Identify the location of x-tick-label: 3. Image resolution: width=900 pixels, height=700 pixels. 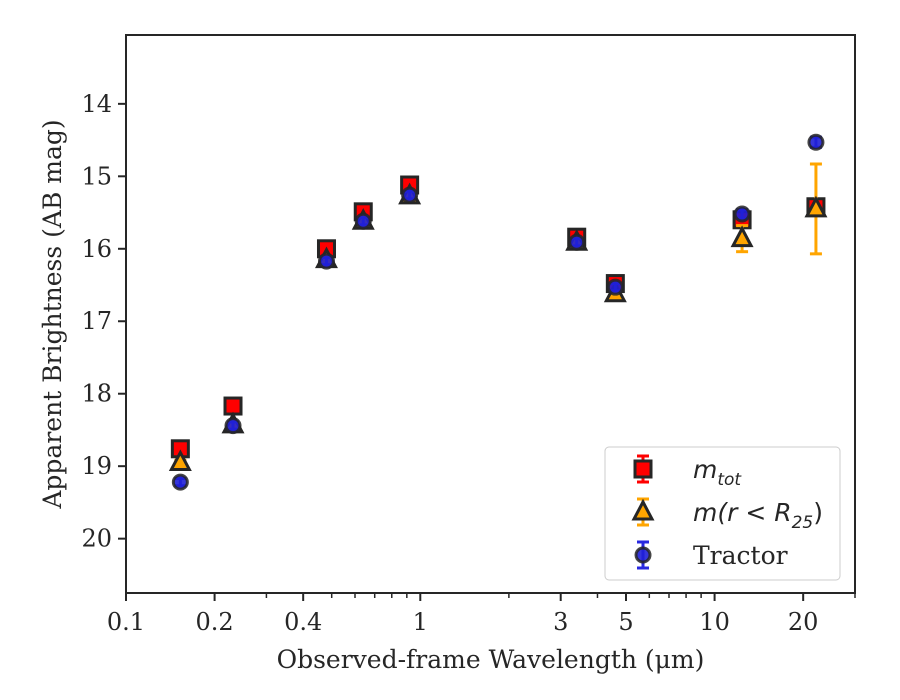
(560, 622).